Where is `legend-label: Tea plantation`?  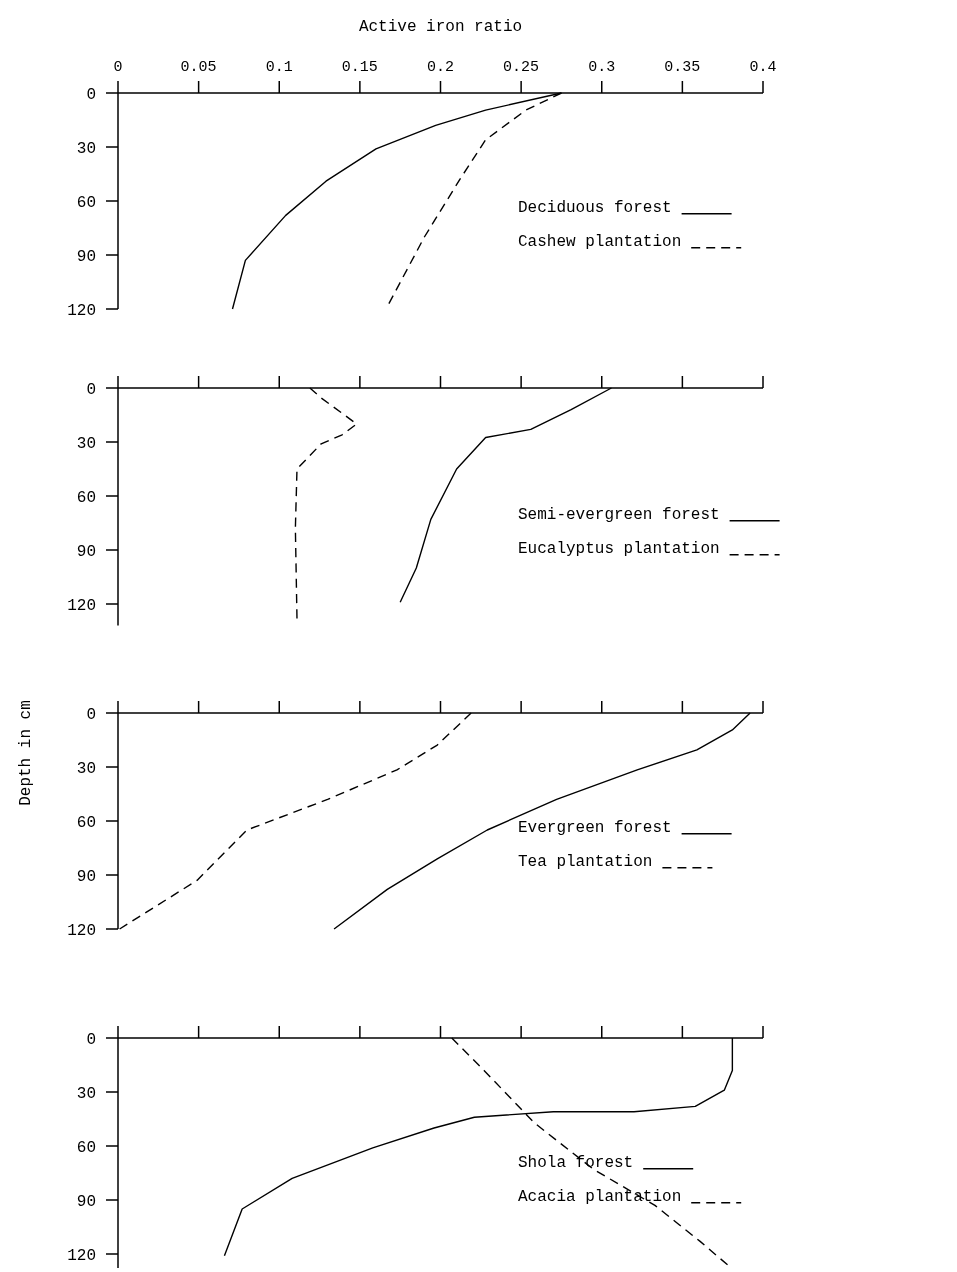 legend-label: Tea plantation is located at coordinates (585, 861).